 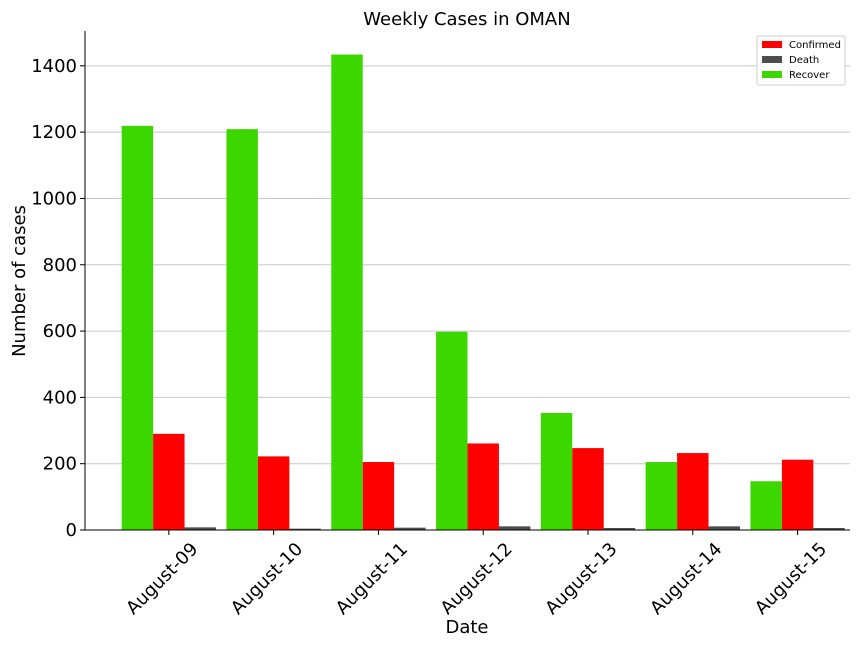 I want to click on y-axis-label: Number of cases, so click(x=19, y=281).